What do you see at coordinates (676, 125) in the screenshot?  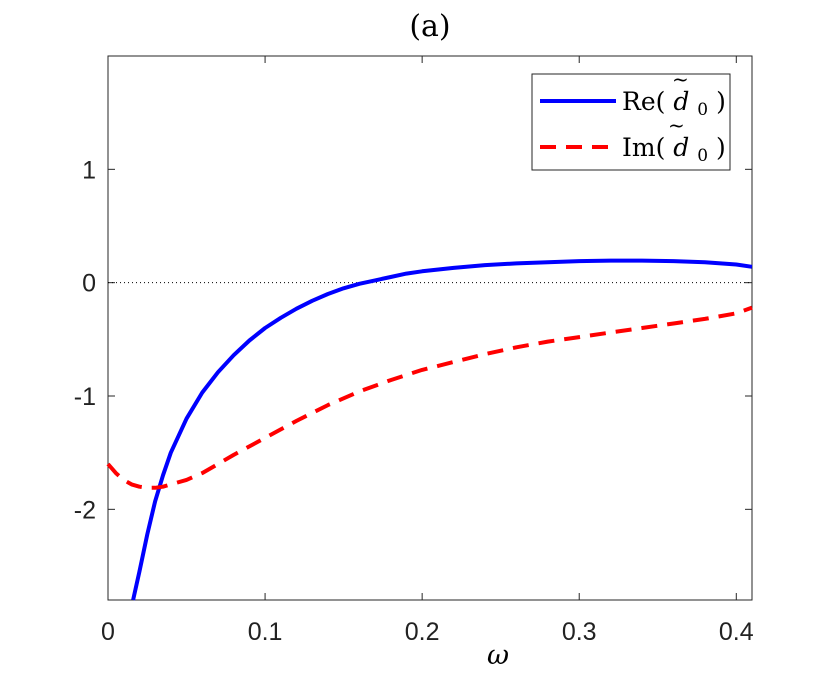 I see `legend-tilde-im: ~` at bounding box center [676, 125].